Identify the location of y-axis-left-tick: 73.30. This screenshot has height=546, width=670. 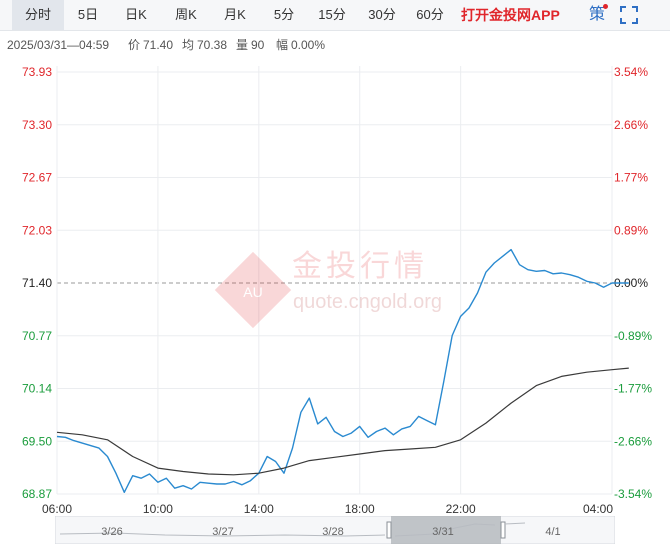
(37, 125).